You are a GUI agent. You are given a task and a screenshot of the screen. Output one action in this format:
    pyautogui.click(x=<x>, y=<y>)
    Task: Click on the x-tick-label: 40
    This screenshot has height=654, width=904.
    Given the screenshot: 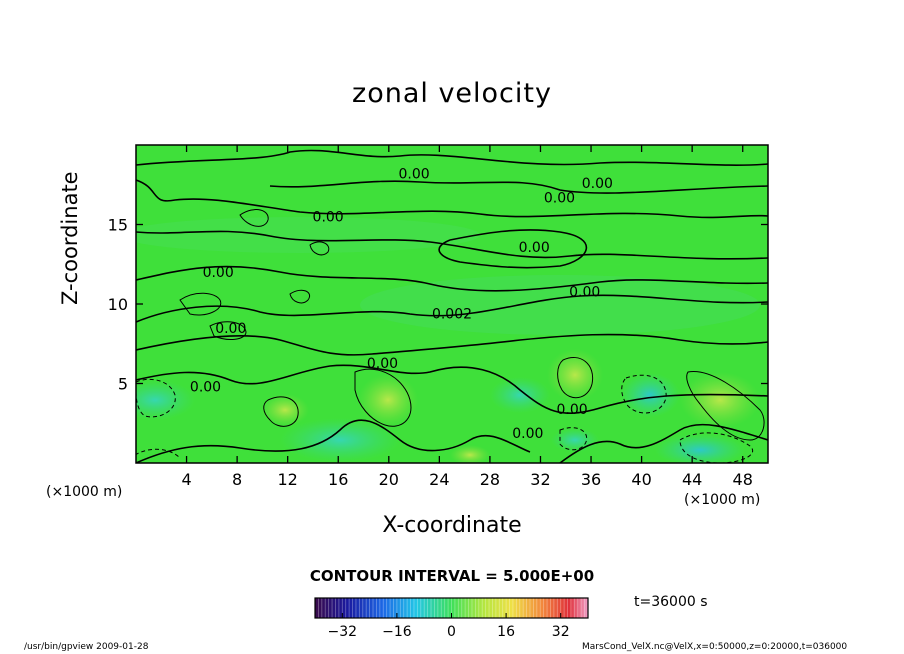 What is the action you would take?
    pyautogui.click(x=641, y=479)
    